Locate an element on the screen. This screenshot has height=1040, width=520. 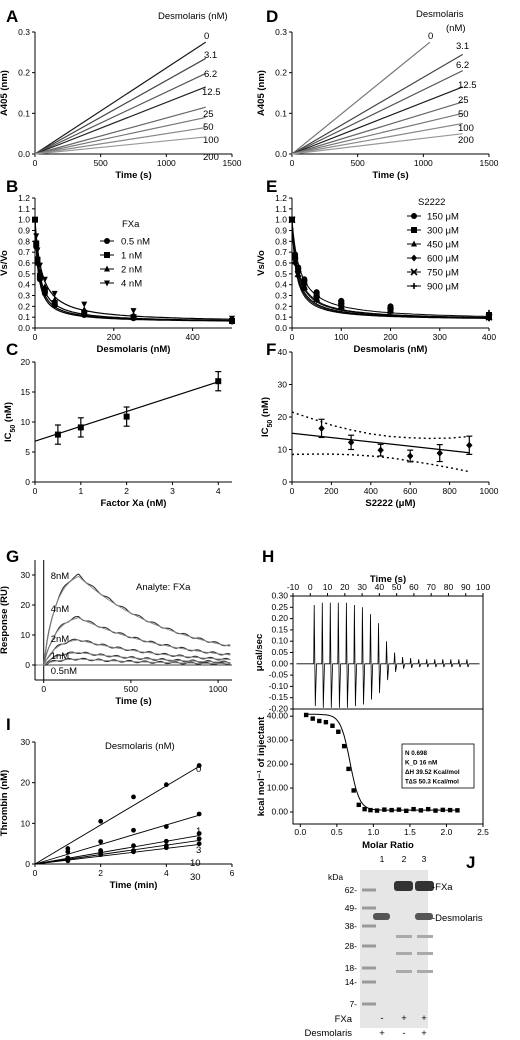
band-desmolaris-lane3 is located at coordinates (424, 916).